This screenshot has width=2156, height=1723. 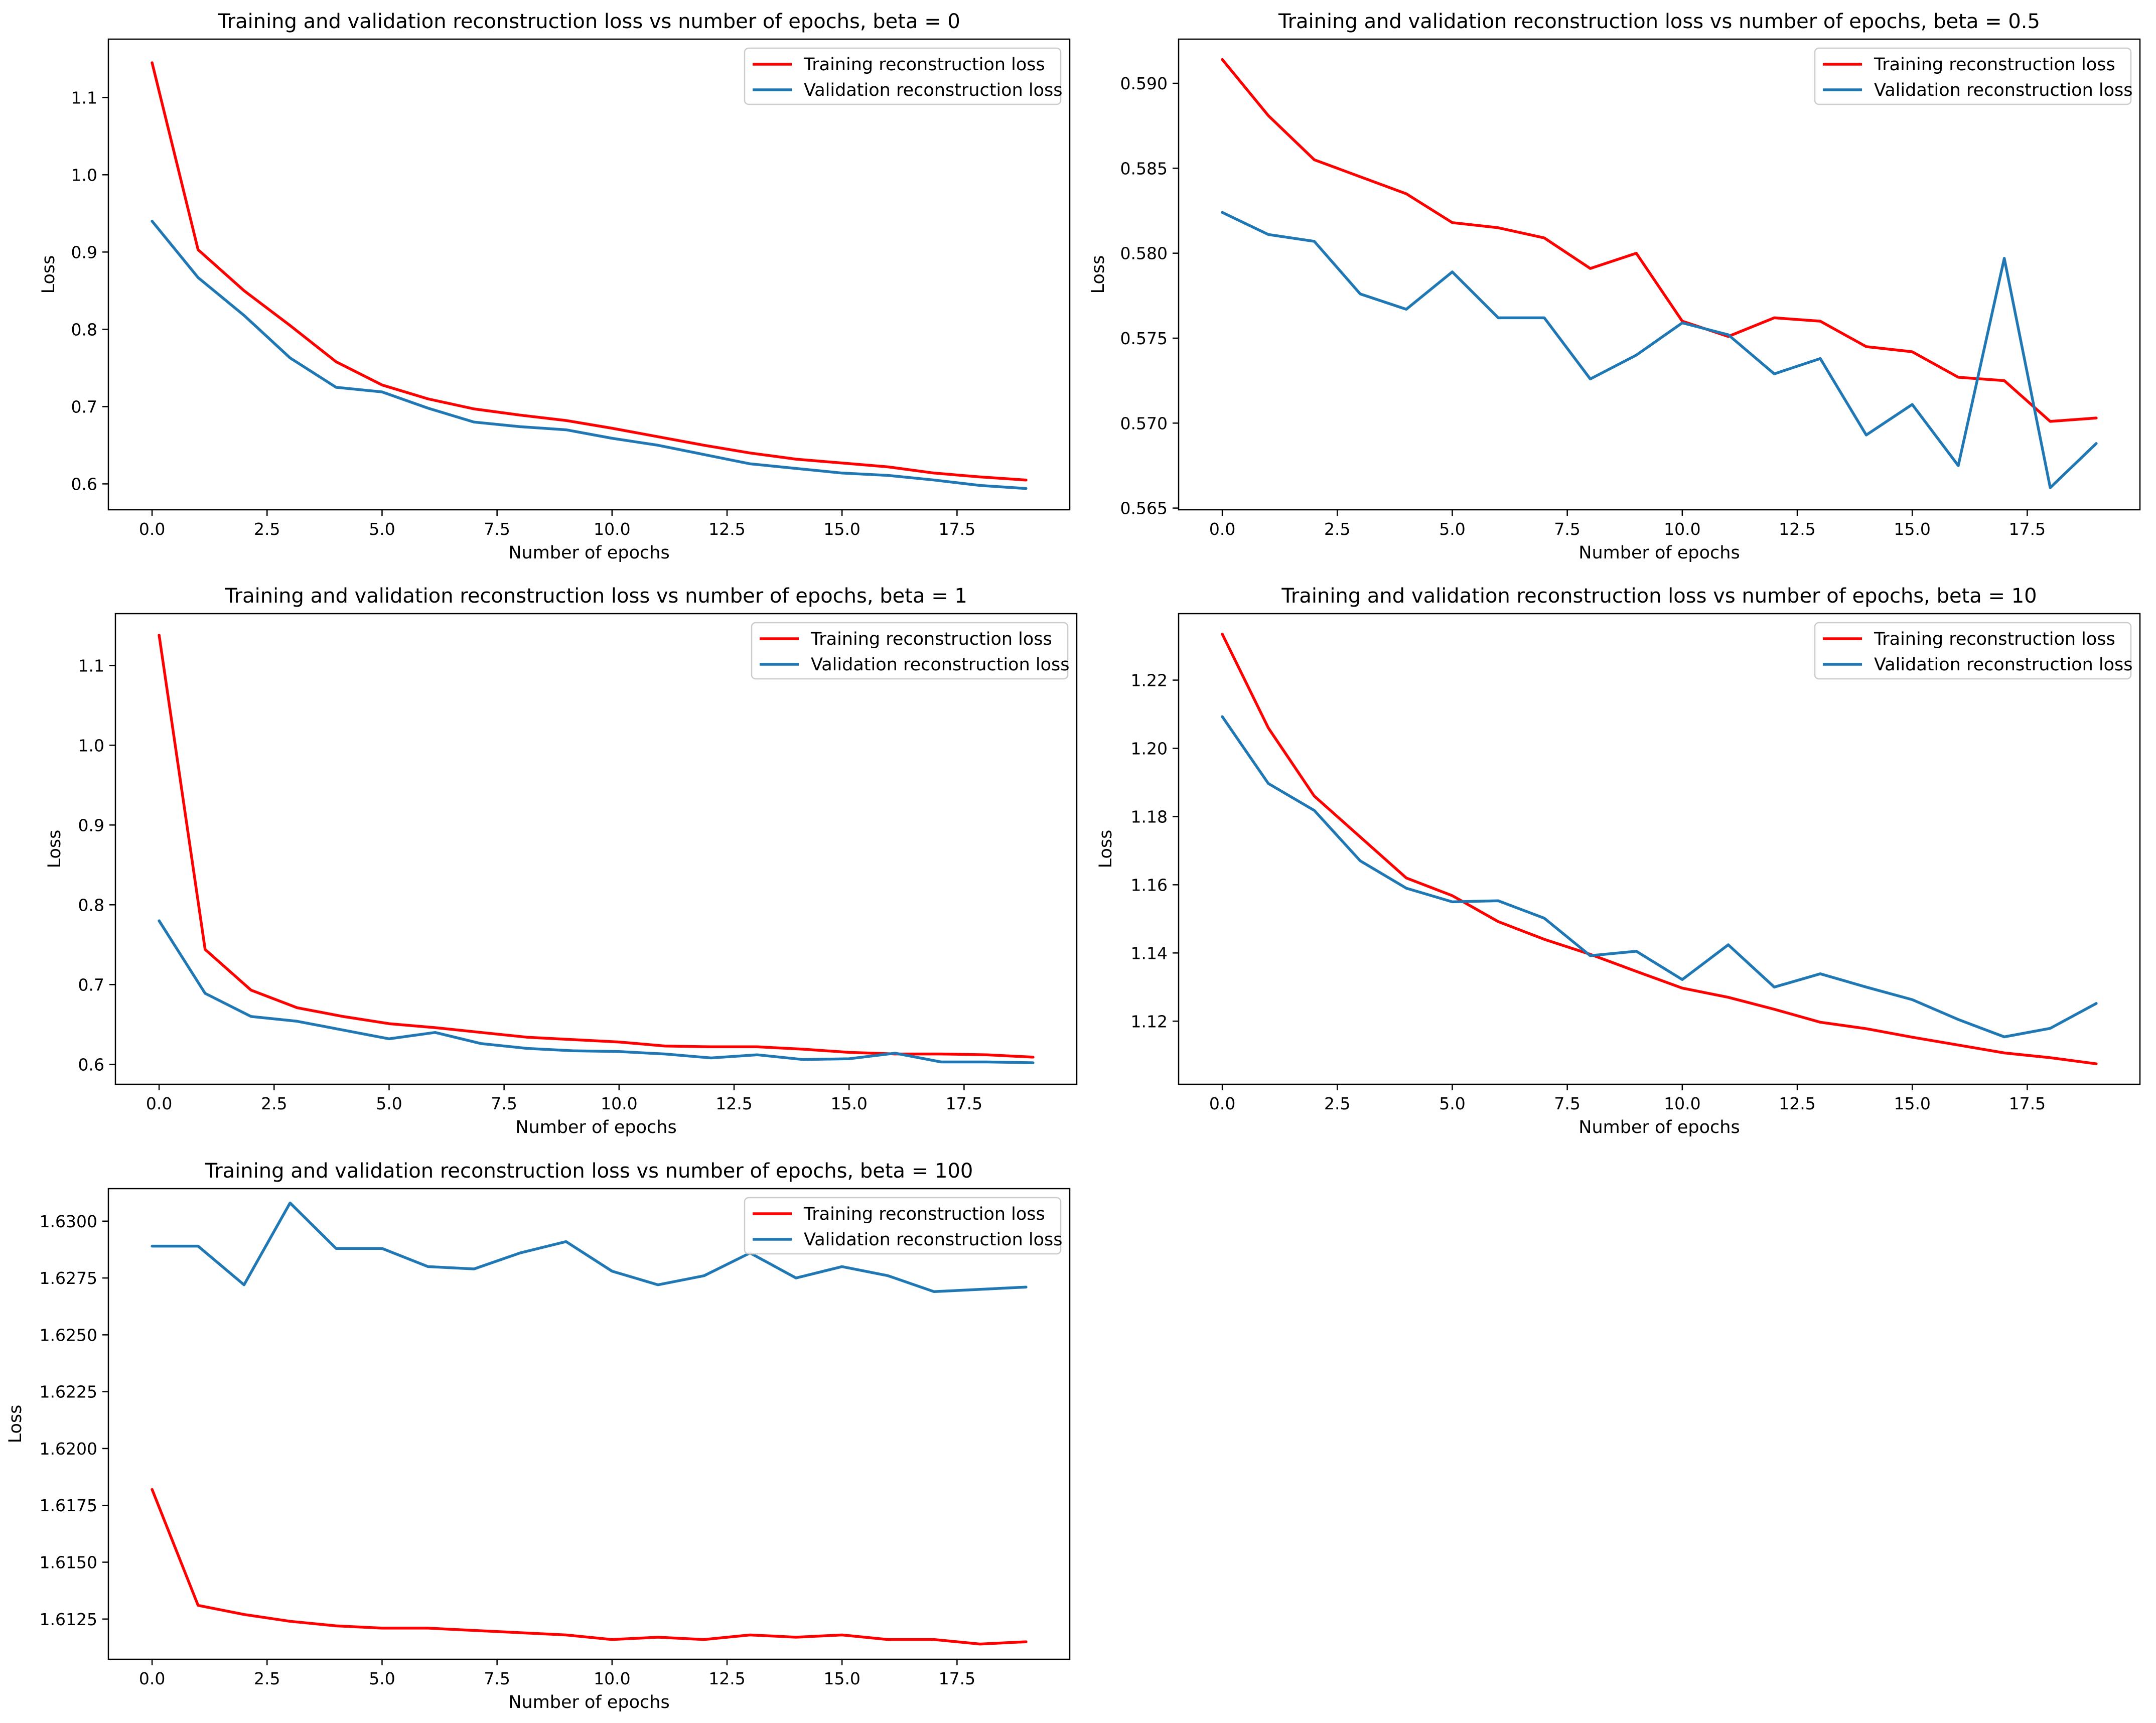 What do you see at coordinates (1149, 816) in the screenshot?
I see `y-tick-label: 1.18` at bounding box center [1149, 816].